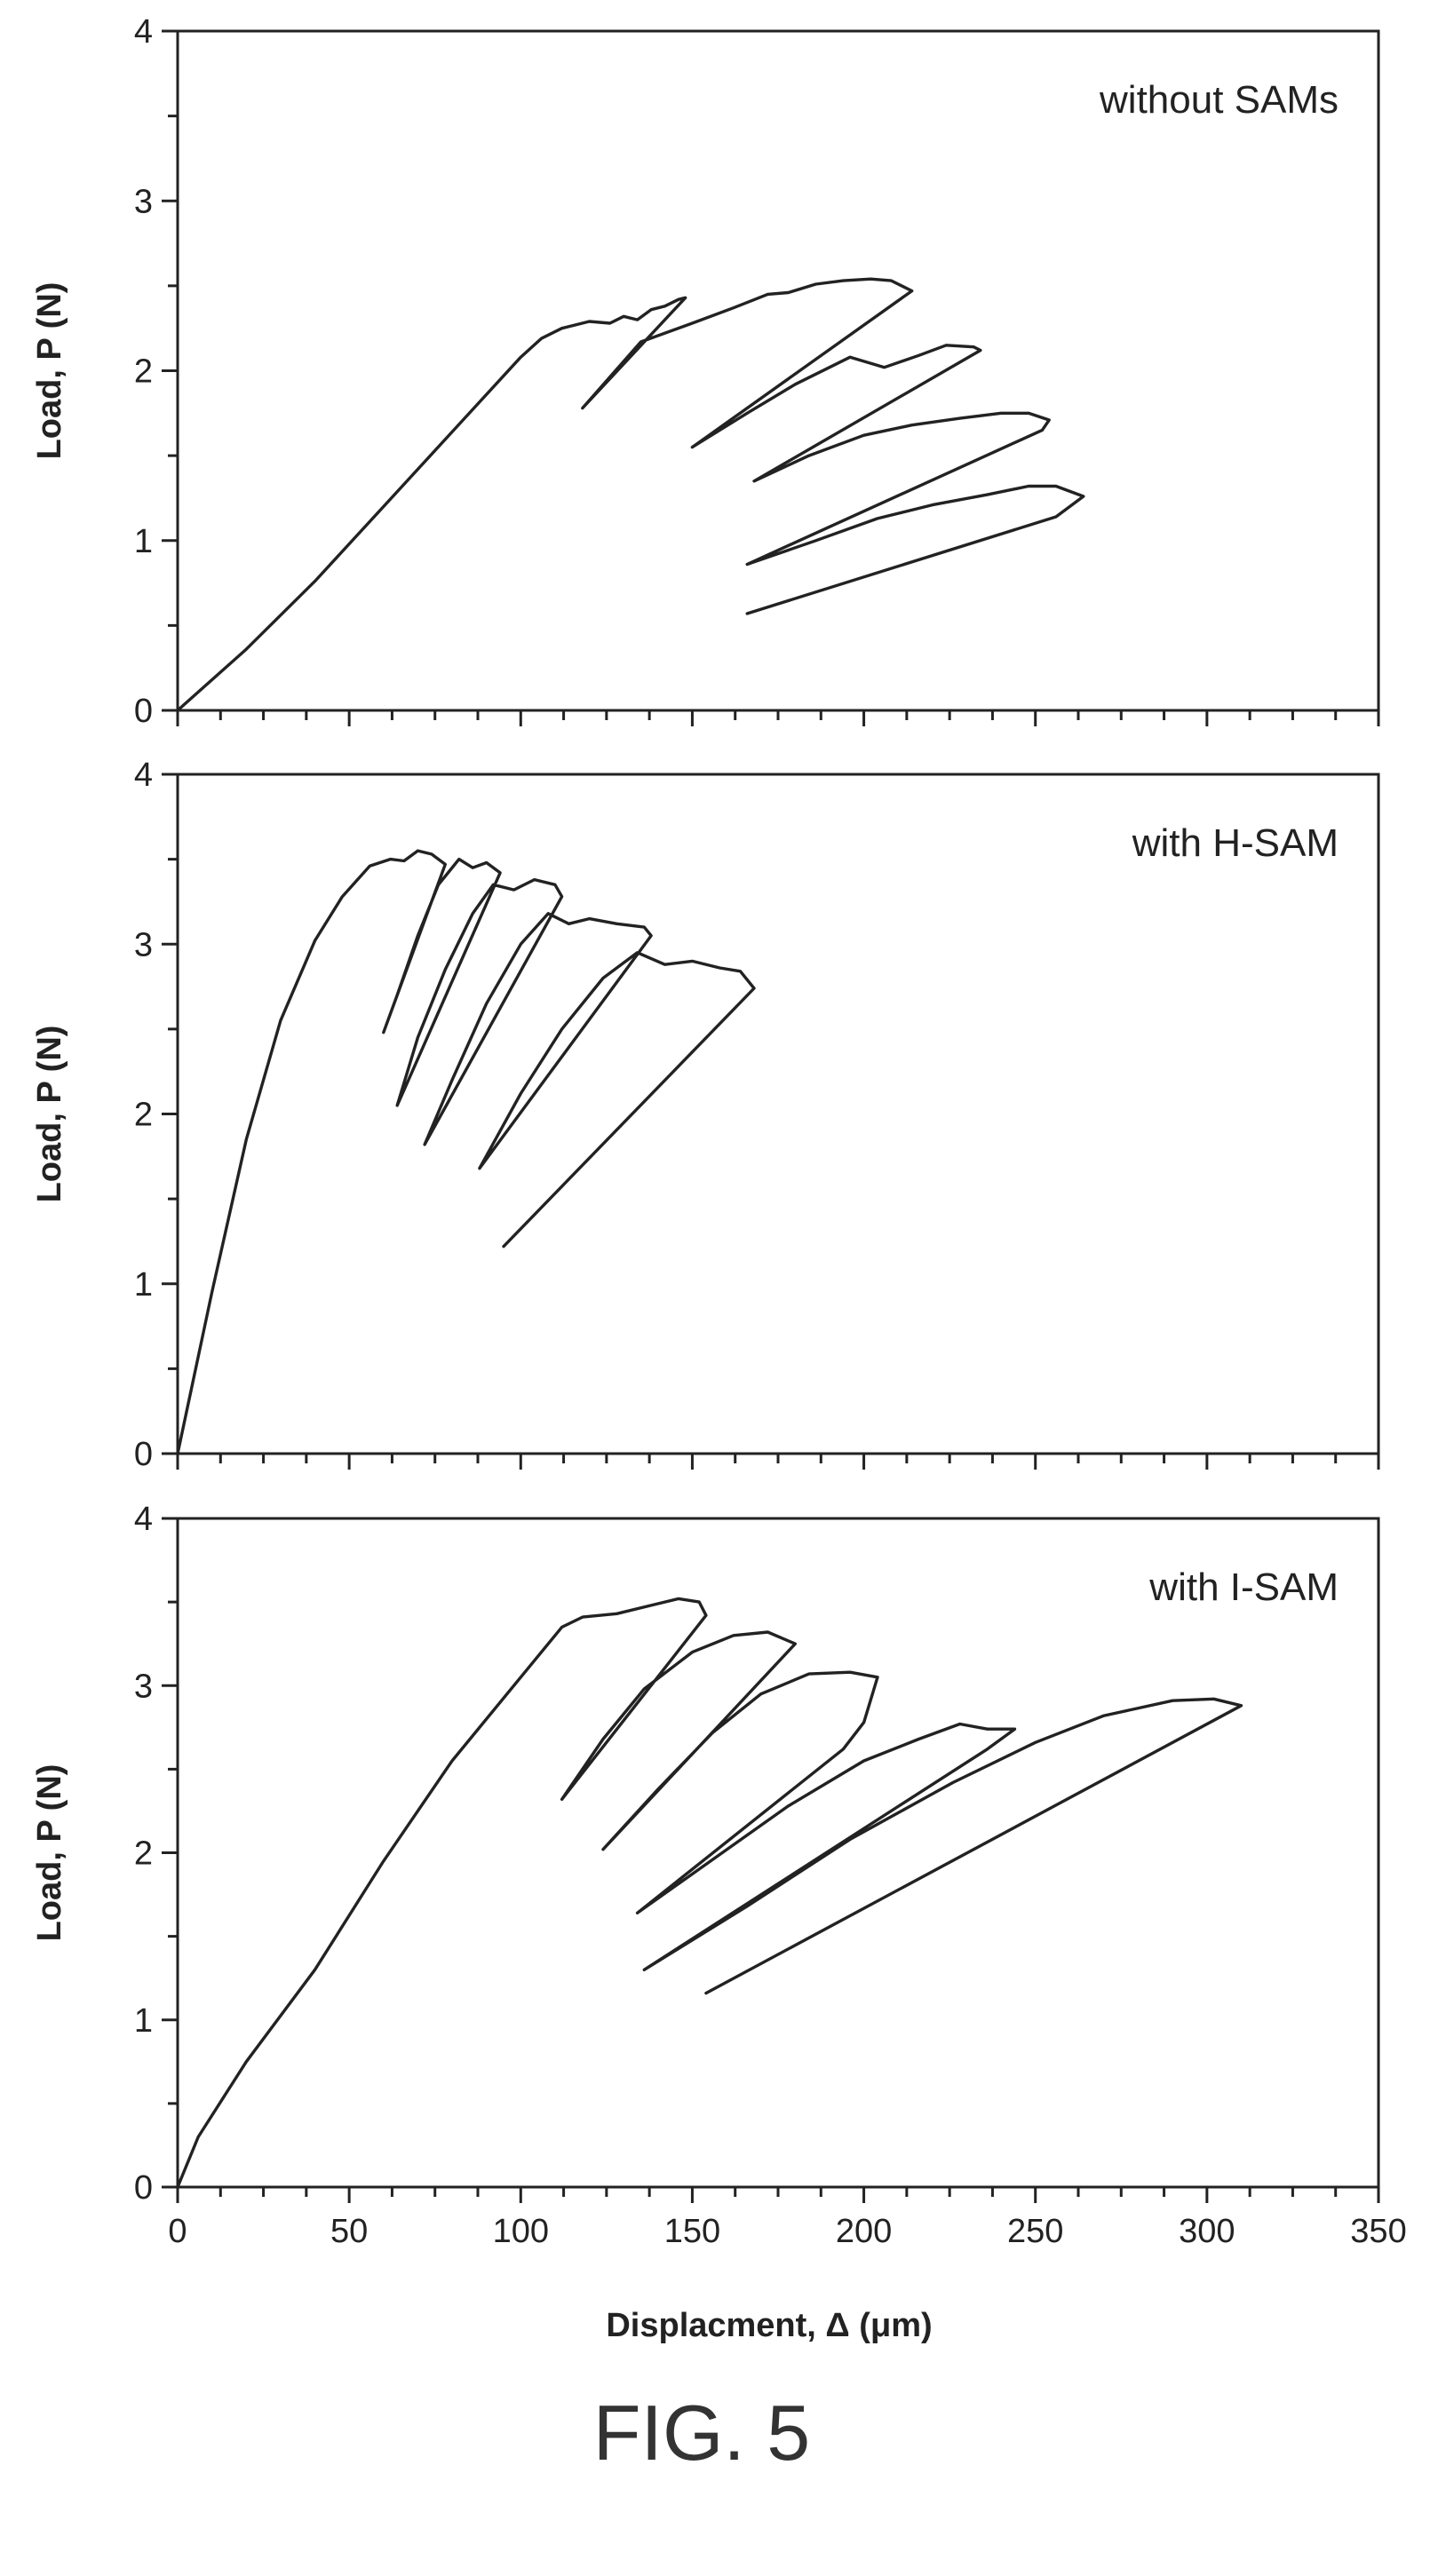 The image size is (1438, 2576). I want to click on x-axis-title: Displacment, Δ (μm), so click(769, 2326).